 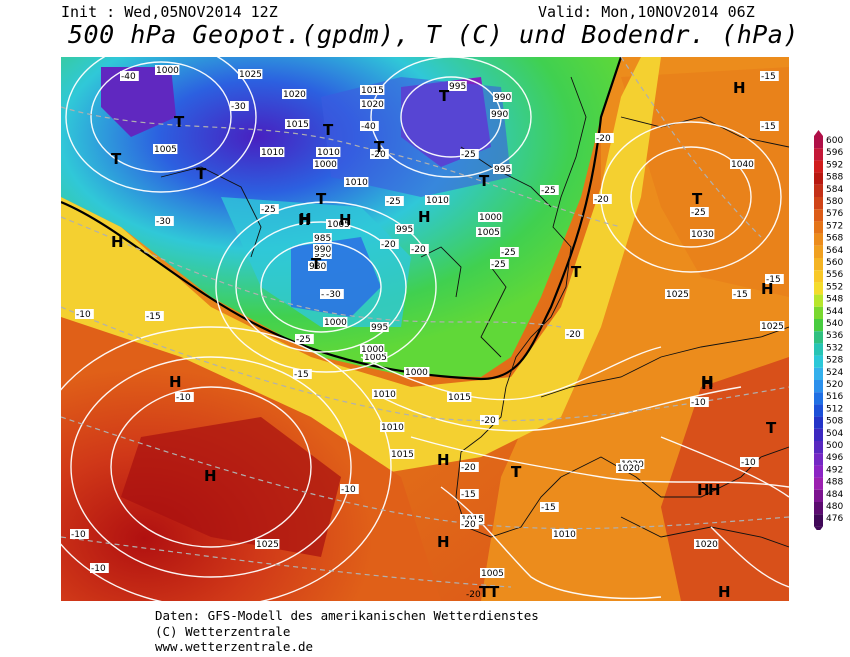 What do you see at coordinates (818, 133) in the screenshot?
I see `colorbar-top-arrow` at bounding box center [818, 133].